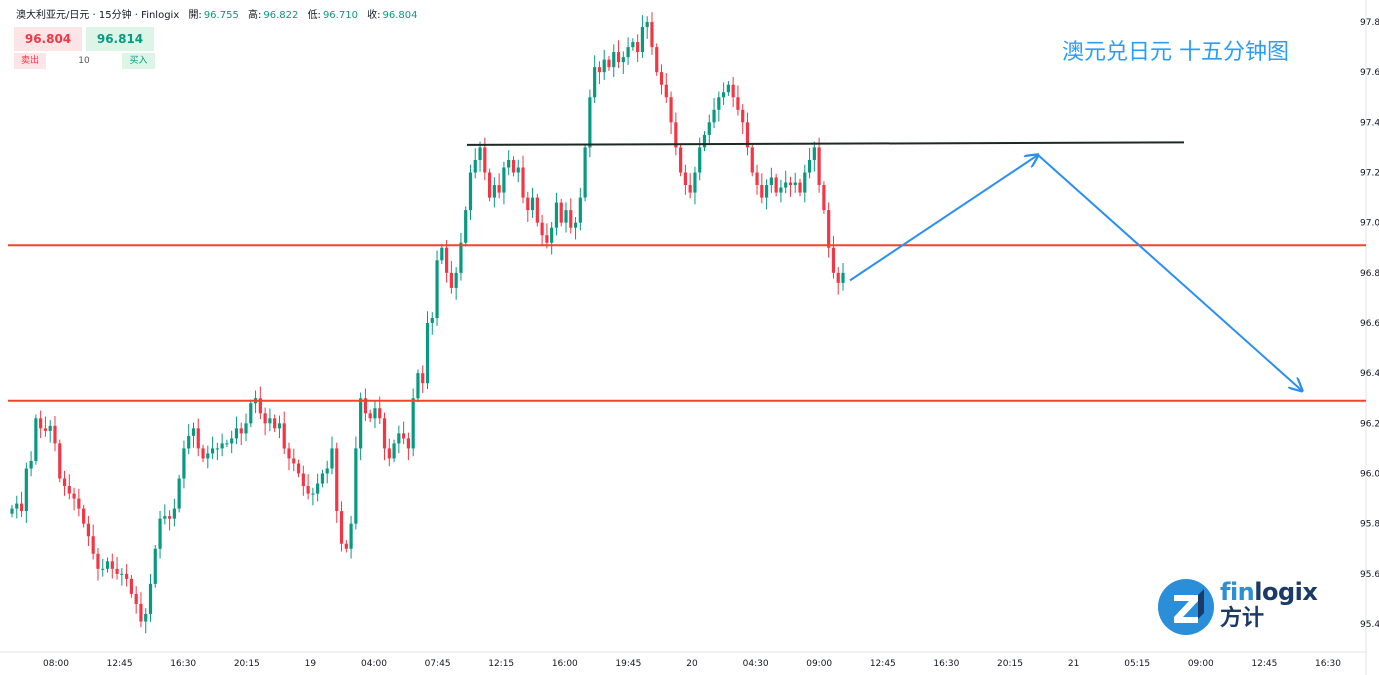 The width and height of the screenshot is (1379, 675). What do you see at coordinates (281, 15) in the screenshot?
I see `high-value: 96.822` at bounding box center [281, 15].